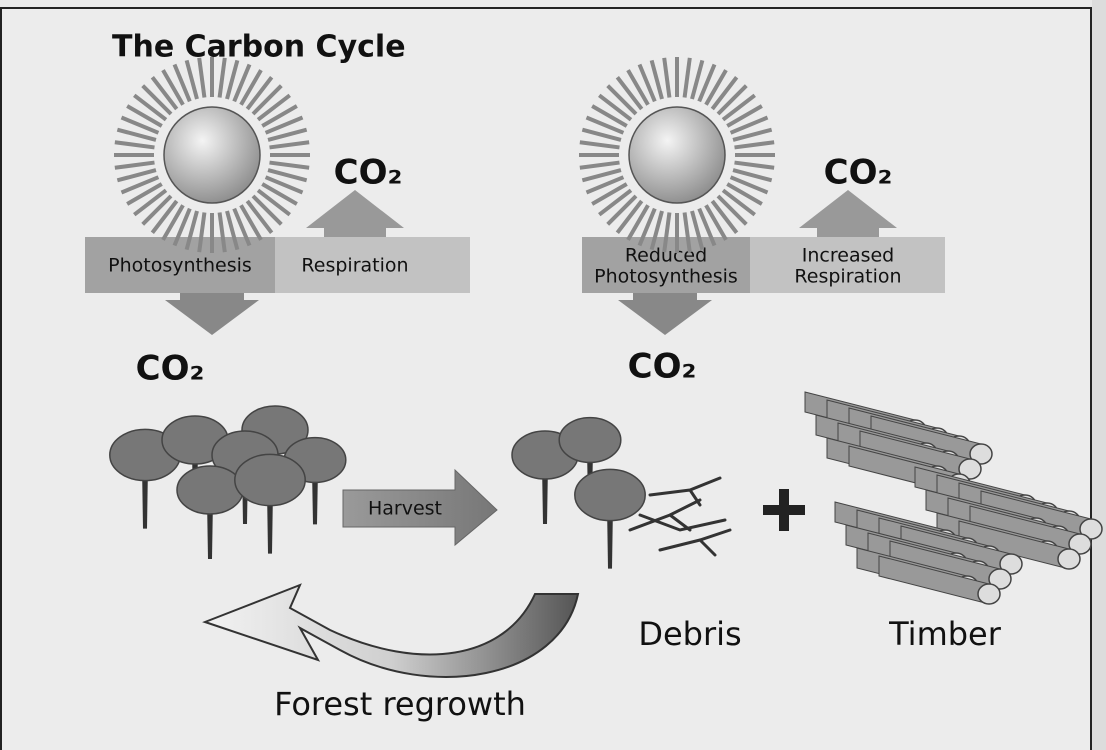  Describe the element at coordinates (848, 256) in the screenshot. I see `label: Increased` at that location.